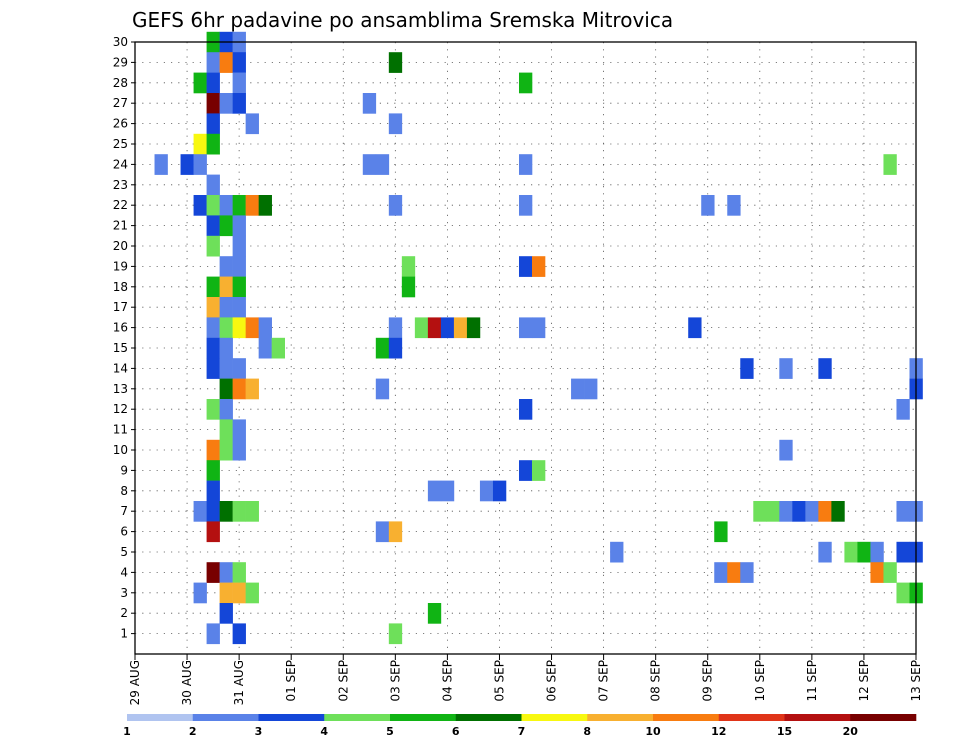  What do you see at coordinates (864, 681) in the screenshot?
I see `x-tick-label: 12 SEP` at bounding box center [864, 681].